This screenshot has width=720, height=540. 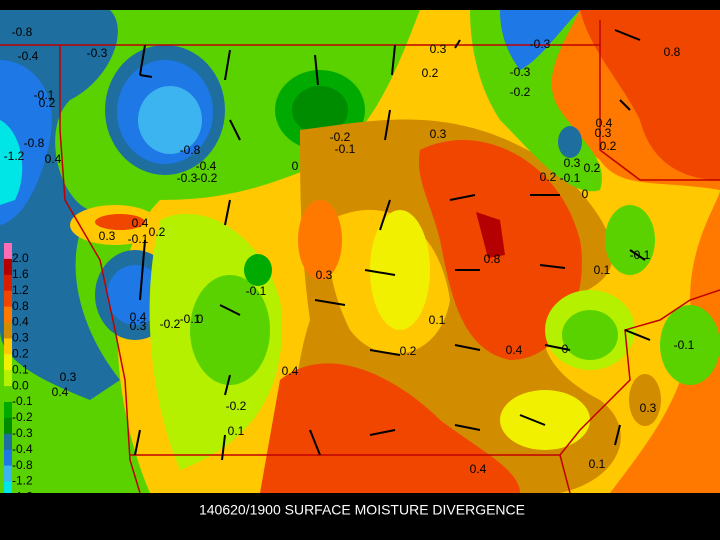 What do you see at coordinates (20, 290) in the screenshot?
I see `colorbar-label: 1.2` at bounding box center [20, 290].